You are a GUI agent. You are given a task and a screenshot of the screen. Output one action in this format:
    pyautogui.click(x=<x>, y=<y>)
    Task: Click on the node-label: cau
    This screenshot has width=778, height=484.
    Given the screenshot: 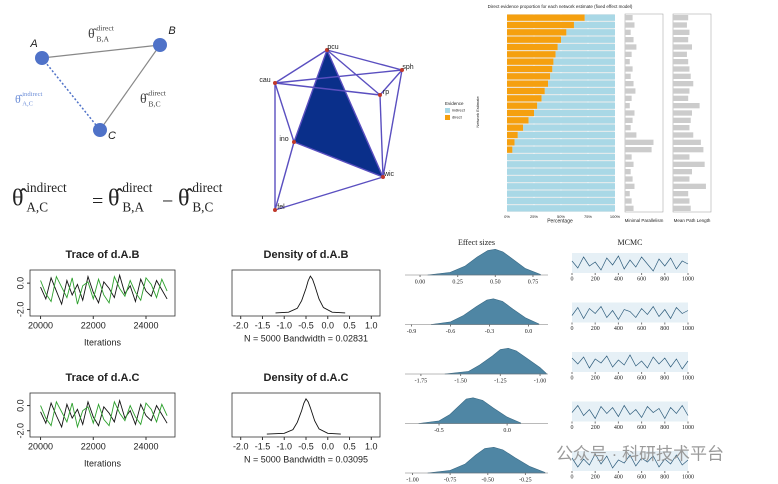 What is the action you would take?
    pyautogui.click(x=264, y=80)
    